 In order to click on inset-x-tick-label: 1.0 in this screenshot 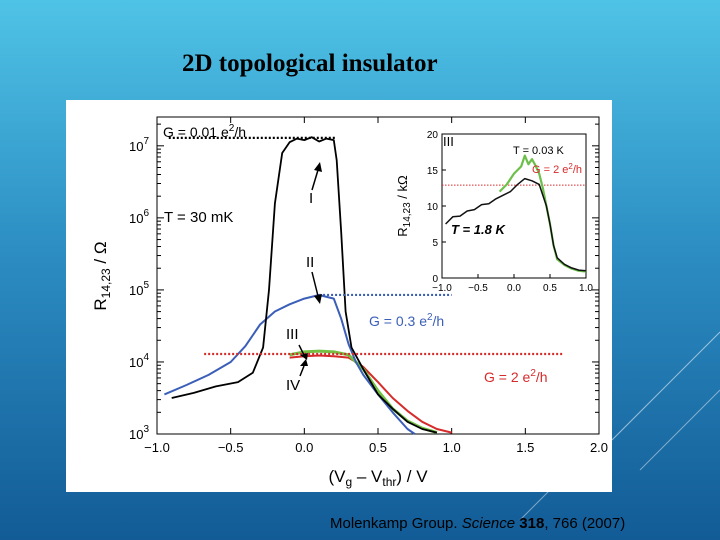, I will do `click(586, 288)`.